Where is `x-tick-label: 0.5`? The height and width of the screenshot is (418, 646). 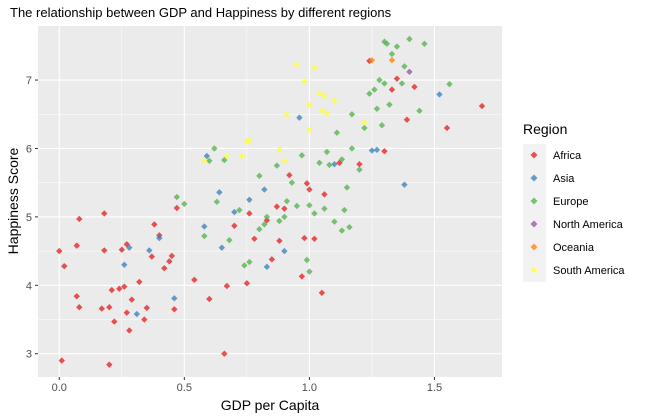 x-tick-label: 0.5 is located at coordinates (184, 388).